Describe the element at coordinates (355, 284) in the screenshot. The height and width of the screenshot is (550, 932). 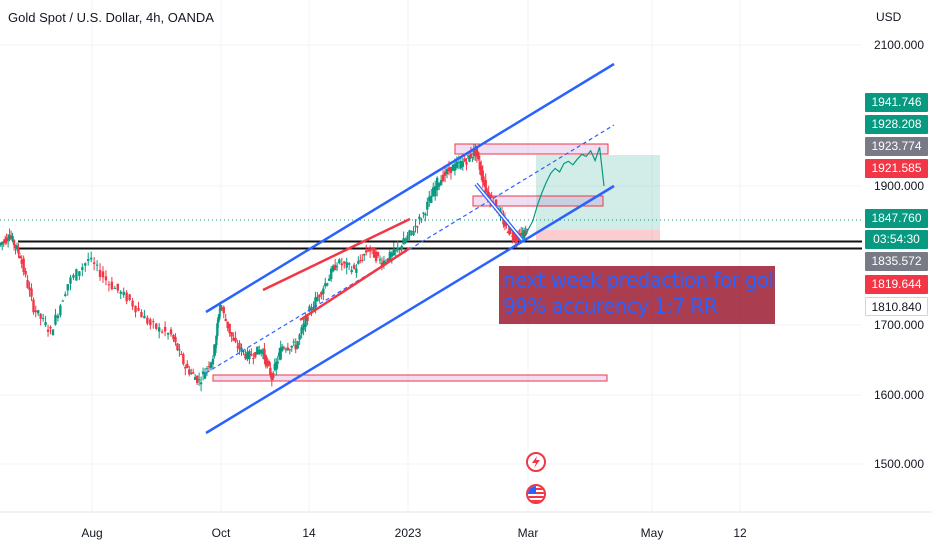
I see `wedge-lower-line` at that location.